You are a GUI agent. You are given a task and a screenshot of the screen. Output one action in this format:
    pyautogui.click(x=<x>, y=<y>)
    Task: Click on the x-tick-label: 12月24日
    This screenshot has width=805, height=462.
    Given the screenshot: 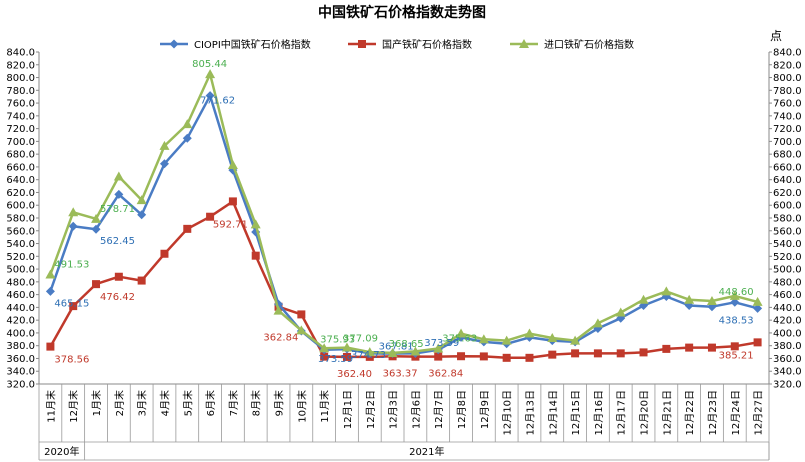 What is the action you would take?
    pyautogui.click(x=736, y=412)
    